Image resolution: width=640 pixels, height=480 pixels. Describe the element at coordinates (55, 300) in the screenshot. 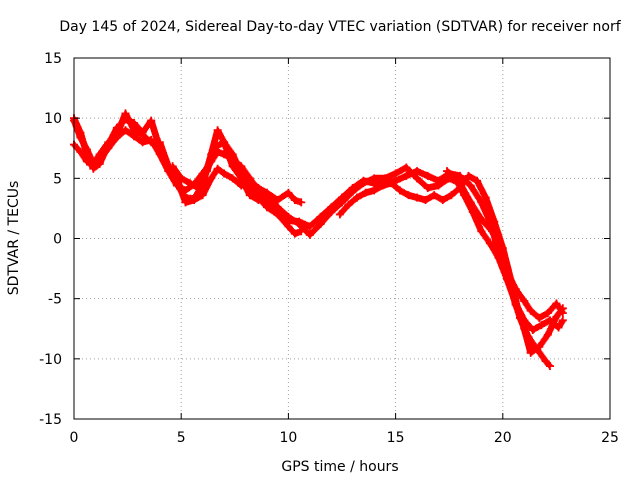

I see `y-tick-label: -5` at that location.